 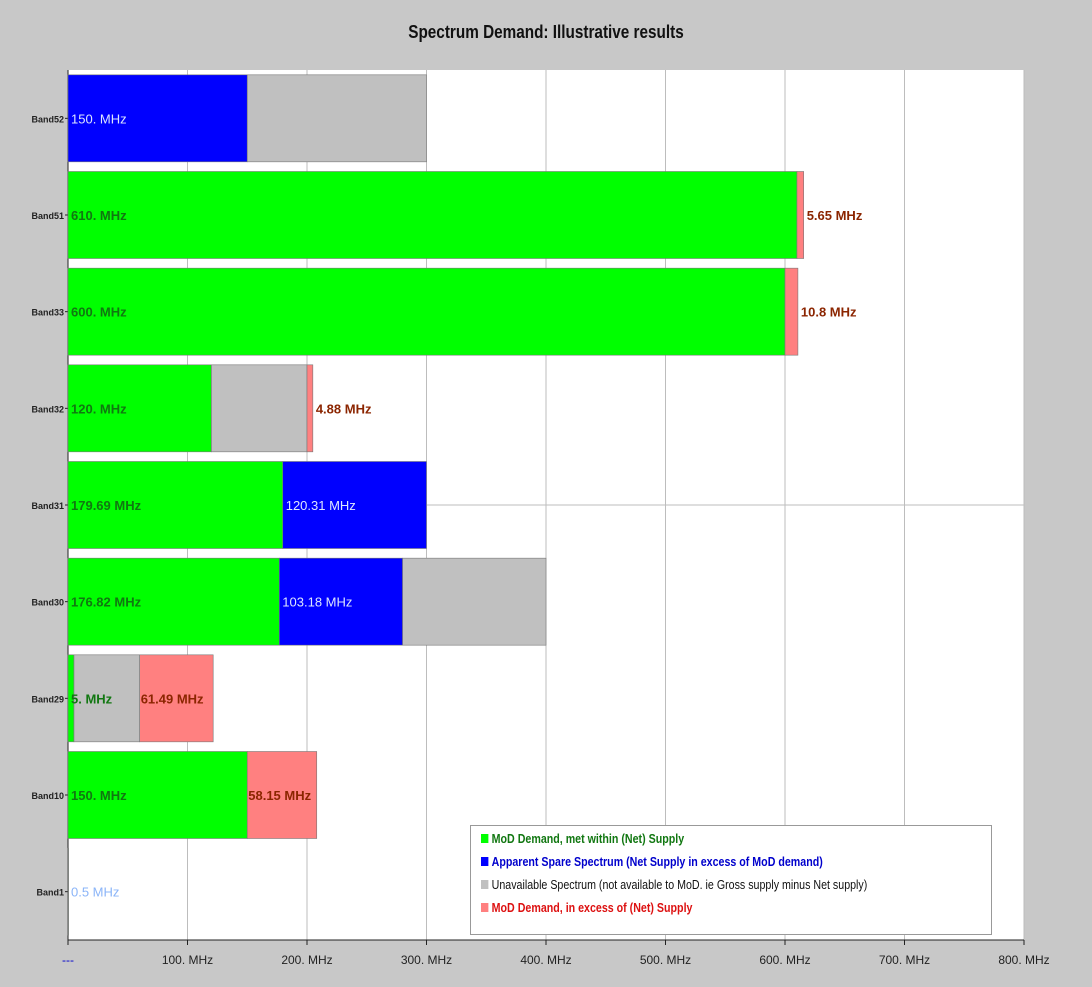 I want to click on legend-label-met: MoD Demand, met within (Net) Supply, so click(x=588, y=839).